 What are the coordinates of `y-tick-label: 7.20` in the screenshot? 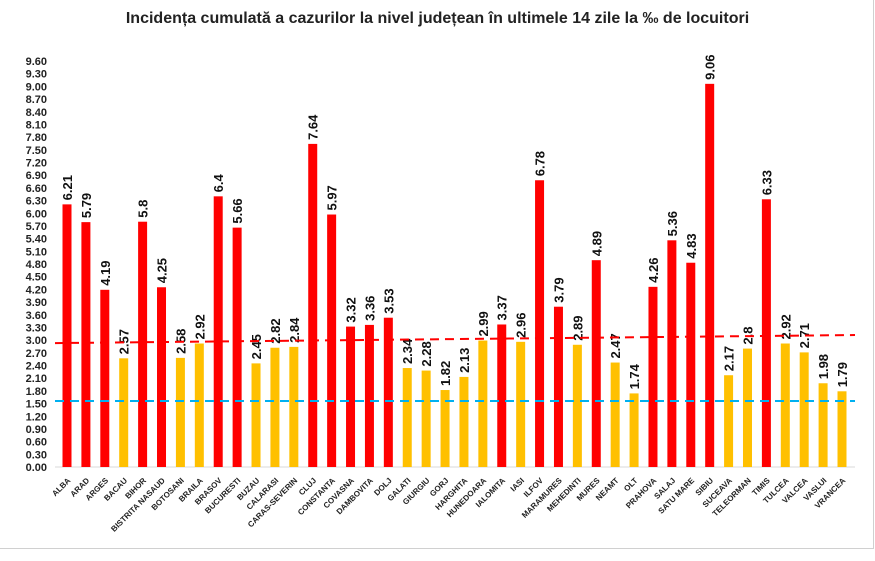 It's located at (36, 164).